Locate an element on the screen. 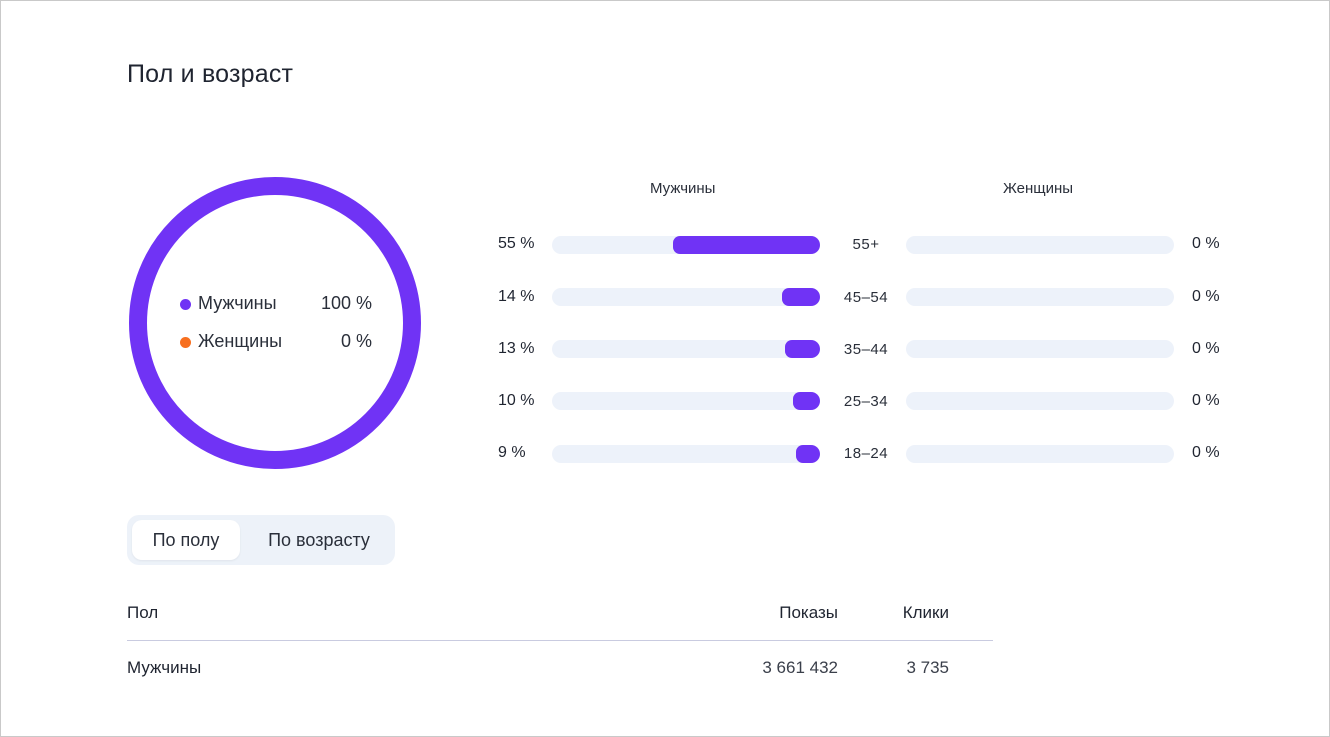 Image resolution: width=1330 pixels, height=737 pixels. page-title: Пол и возраст is located at coordinates (210, 74).